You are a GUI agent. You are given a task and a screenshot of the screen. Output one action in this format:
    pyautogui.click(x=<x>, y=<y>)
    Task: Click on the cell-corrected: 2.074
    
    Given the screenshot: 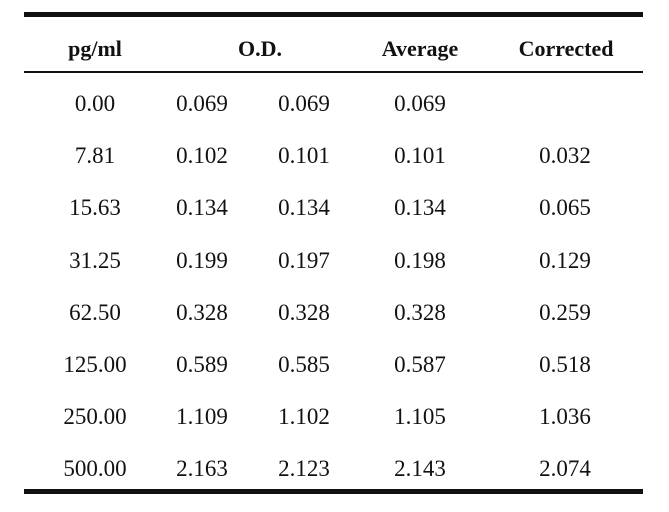 What is the action you would take?
    pyautogui.click(x=565, y=469)
    